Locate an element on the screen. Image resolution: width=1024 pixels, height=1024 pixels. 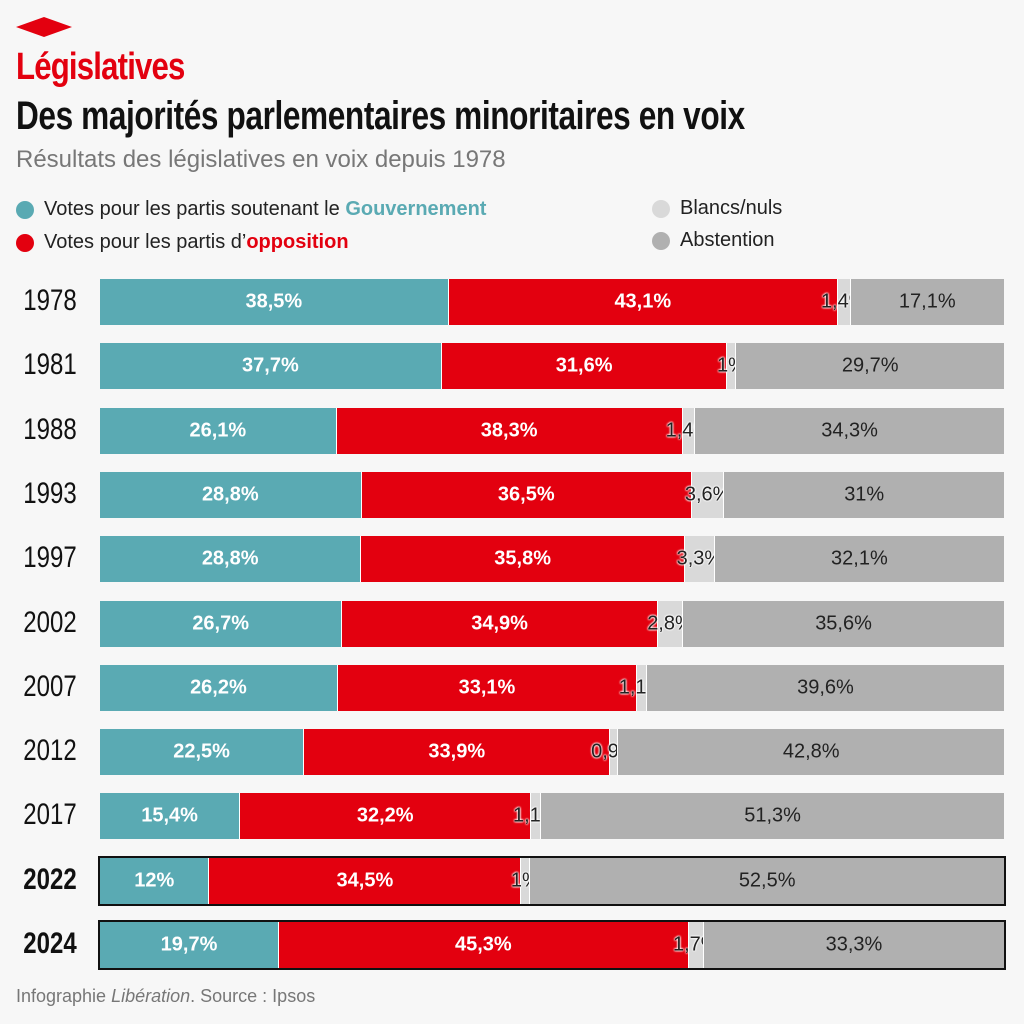
data-label-abst: 35,6% is located at coordinates (843, 623).